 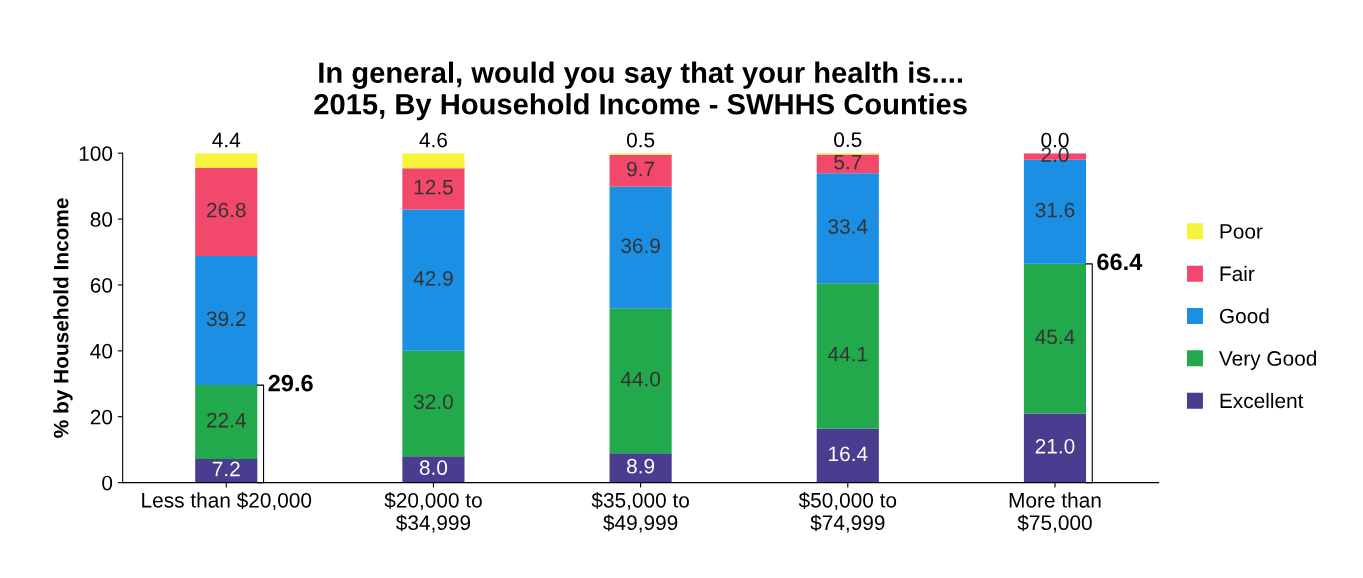 I want to click on data-label: 44.1, so click(x=847, y=354).